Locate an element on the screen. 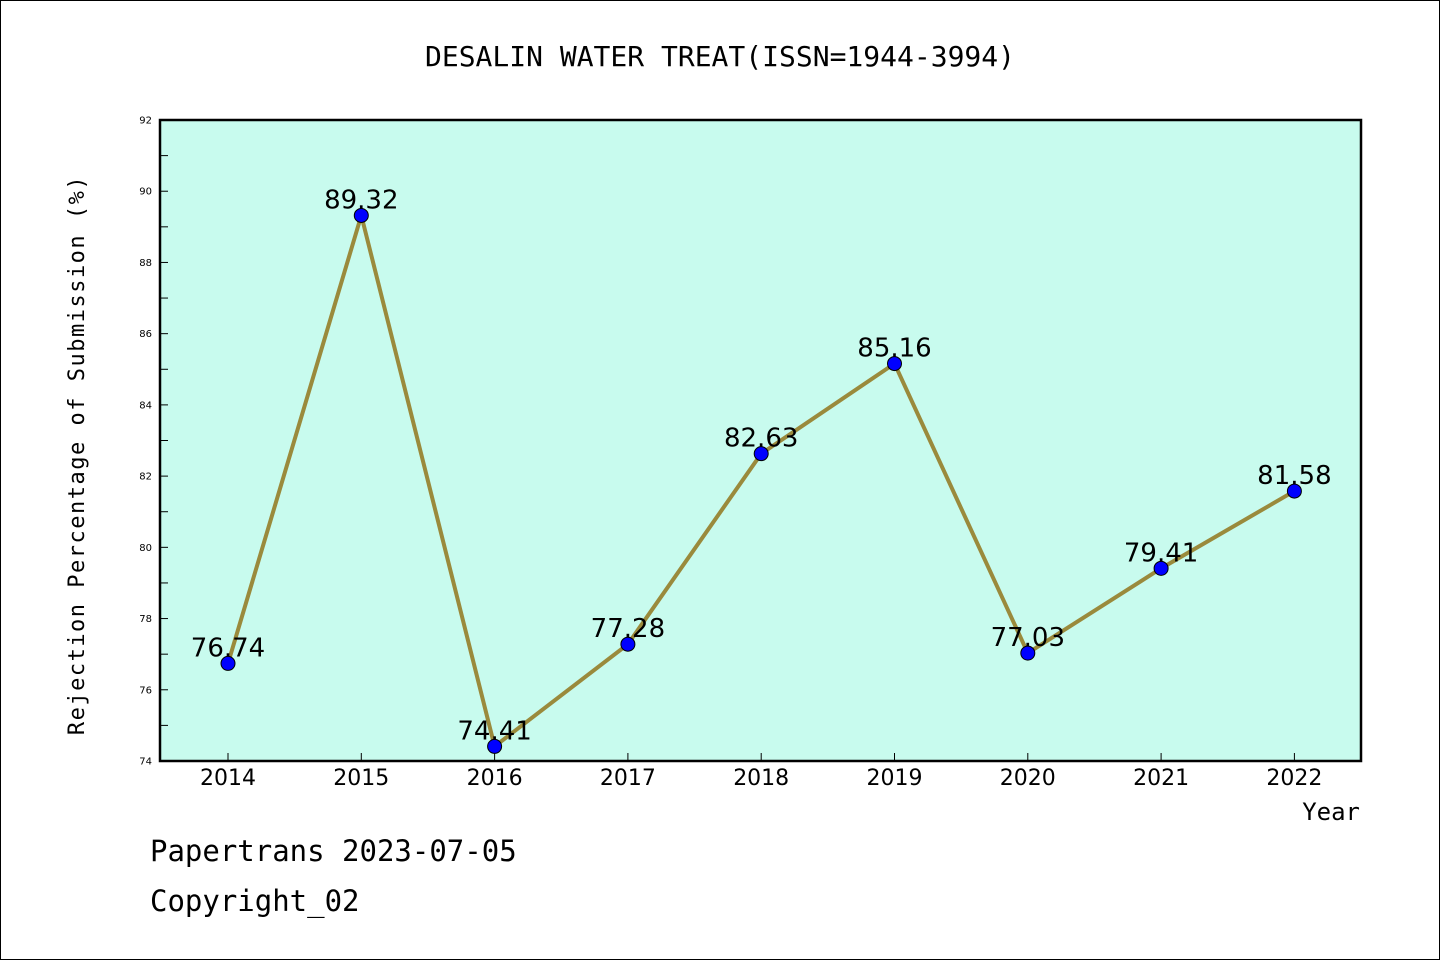 This screenshot has height=960, width=1440. x-axis-label: Year is located at coordinates (1331, 812).